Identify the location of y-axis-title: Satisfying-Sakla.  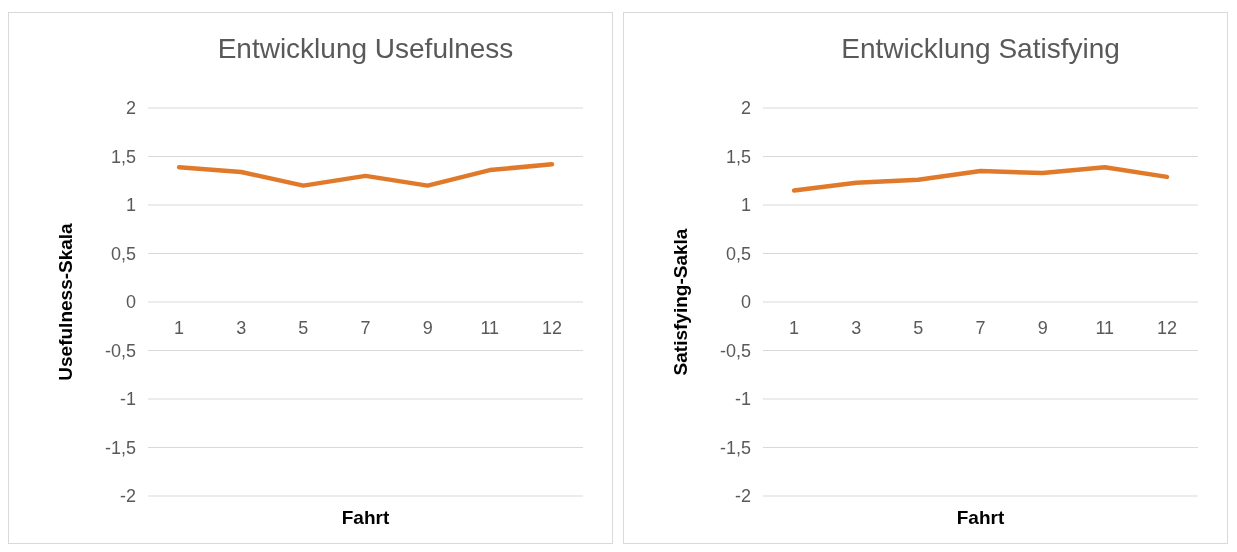
(680, 302).